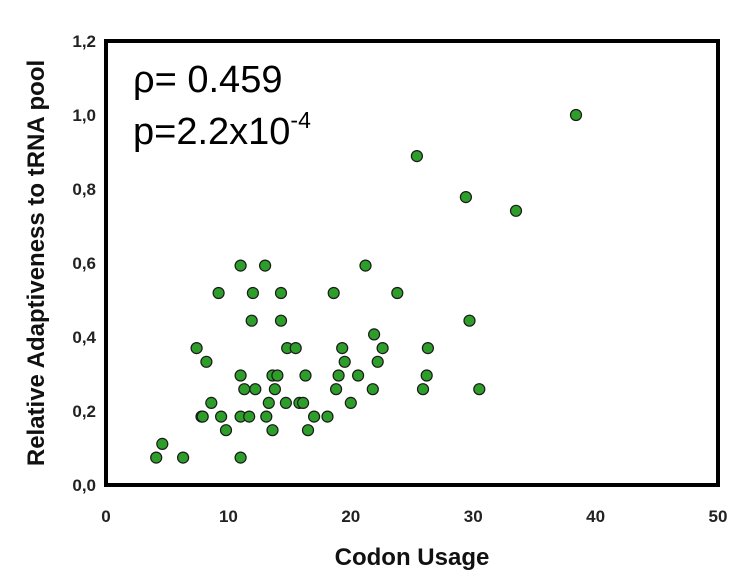 The height and width of the screenshot is (581, 745). Describe the element at coordinates (105, 516) in the screenshot. I see `x-tick-label: 0` at that location.